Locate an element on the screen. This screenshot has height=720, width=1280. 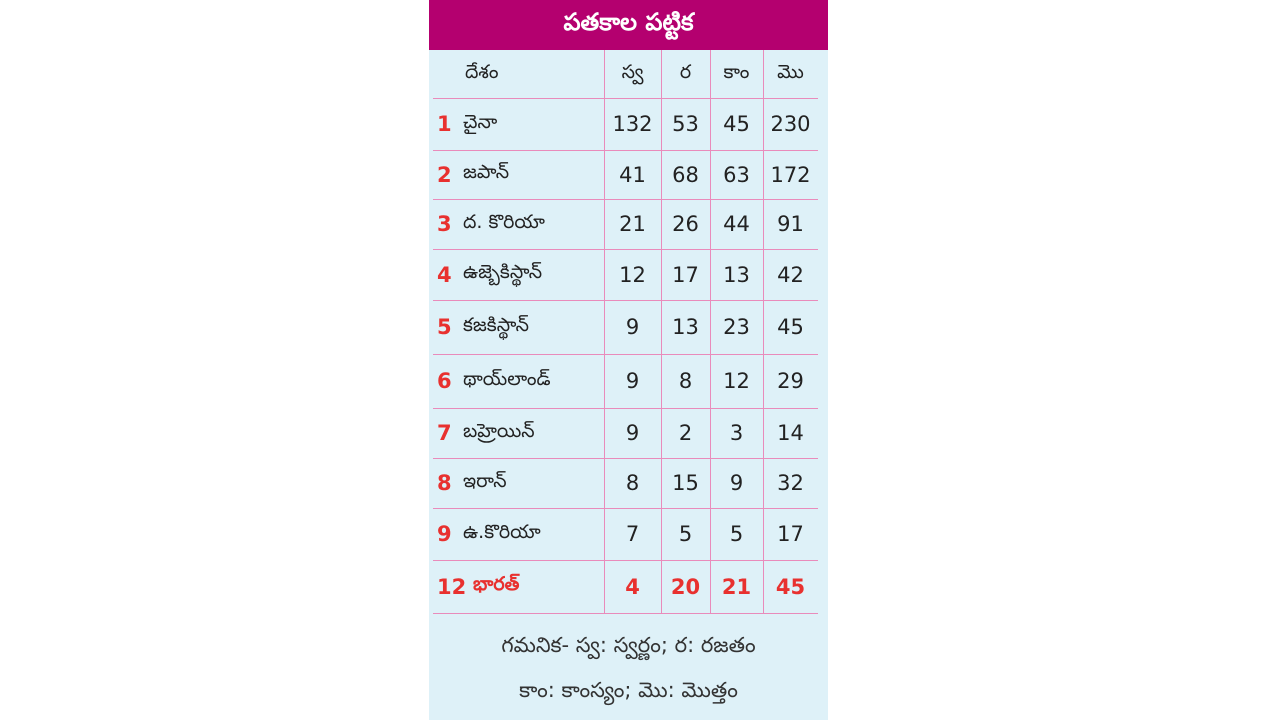
medal-count: 172 is located at coordinates (790, 174).